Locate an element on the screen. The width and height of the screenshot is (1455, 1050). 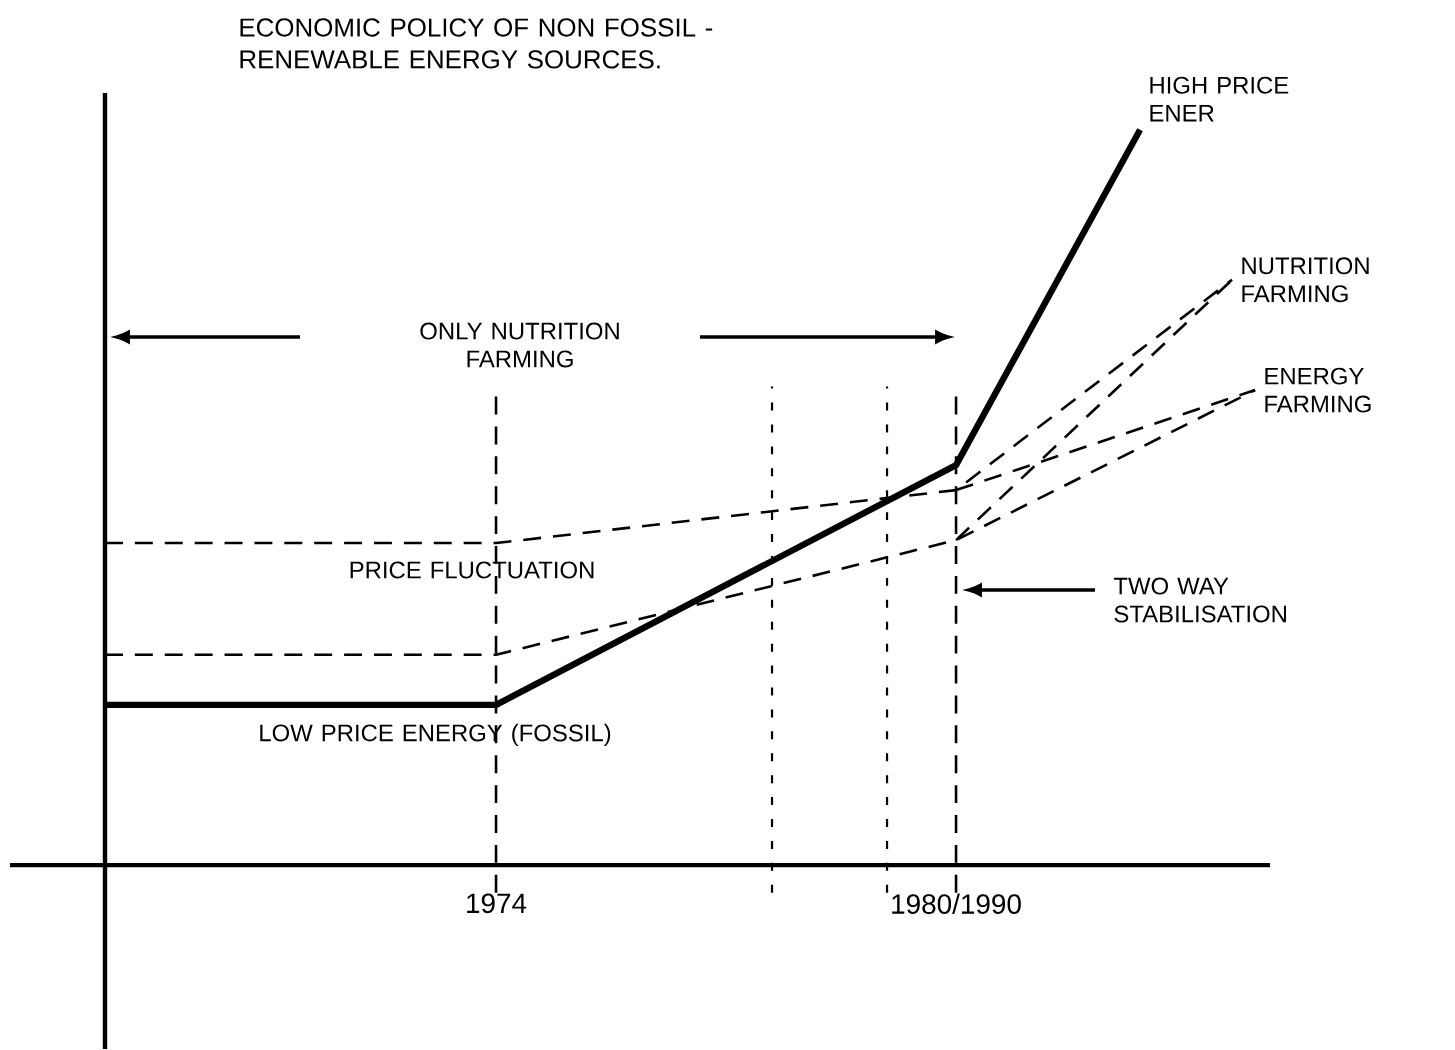
series-label: NUTRITION FARMING is located at coordinates (1305, 280).